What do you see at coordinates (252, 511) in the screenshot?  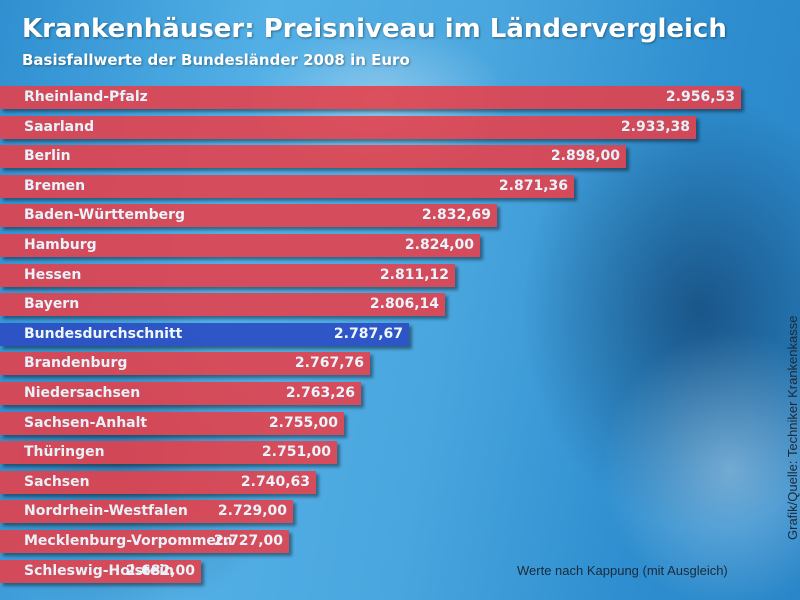 I see `bar-value-label: 2.729,00` at bounding box center [252, 511].